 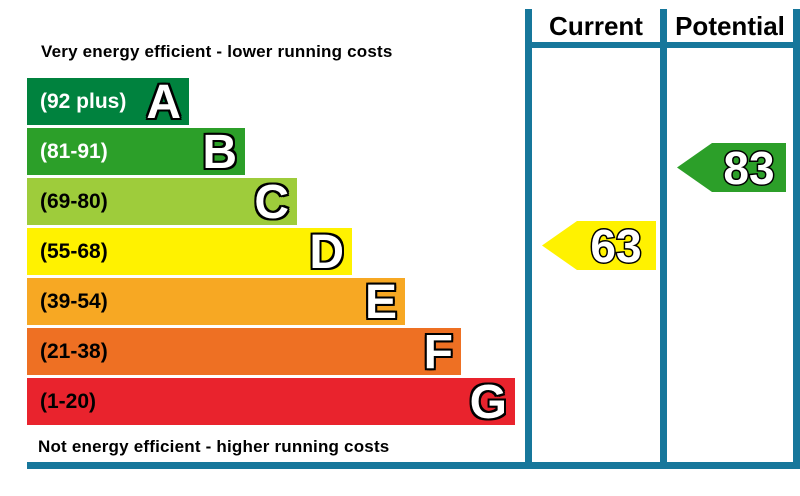 What do you see at coordinates (74, 251) in the screenshot?
I see `band-range-label: (55-68)` at bounding box center [74, 251].